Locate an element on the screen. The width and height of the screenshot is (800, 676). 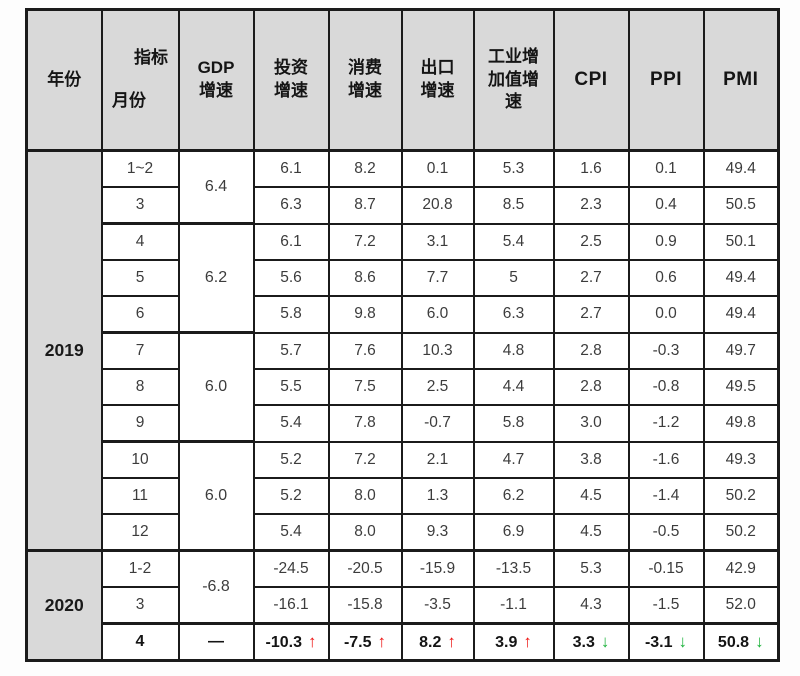
export-cell: 8.2 ↑ is located at coordinates (437, 642).